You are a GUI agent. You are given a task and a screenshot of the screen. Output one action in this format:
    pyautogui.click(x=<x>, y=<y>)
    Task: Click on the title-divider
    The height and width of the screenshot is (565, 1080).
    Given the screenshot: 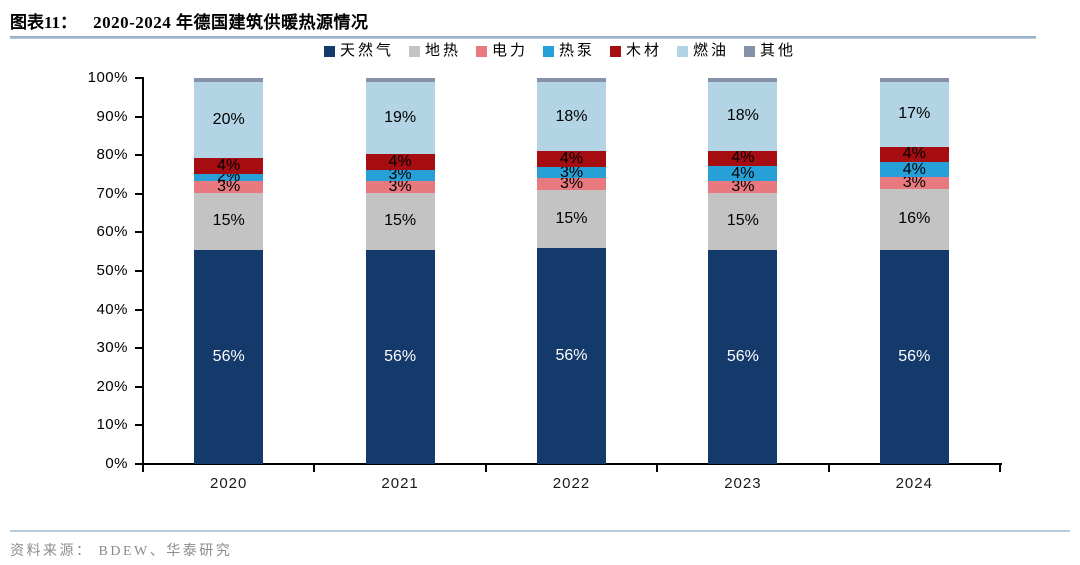 What is the action you would take?
    pyautogui.click(x=523, y=37)
    